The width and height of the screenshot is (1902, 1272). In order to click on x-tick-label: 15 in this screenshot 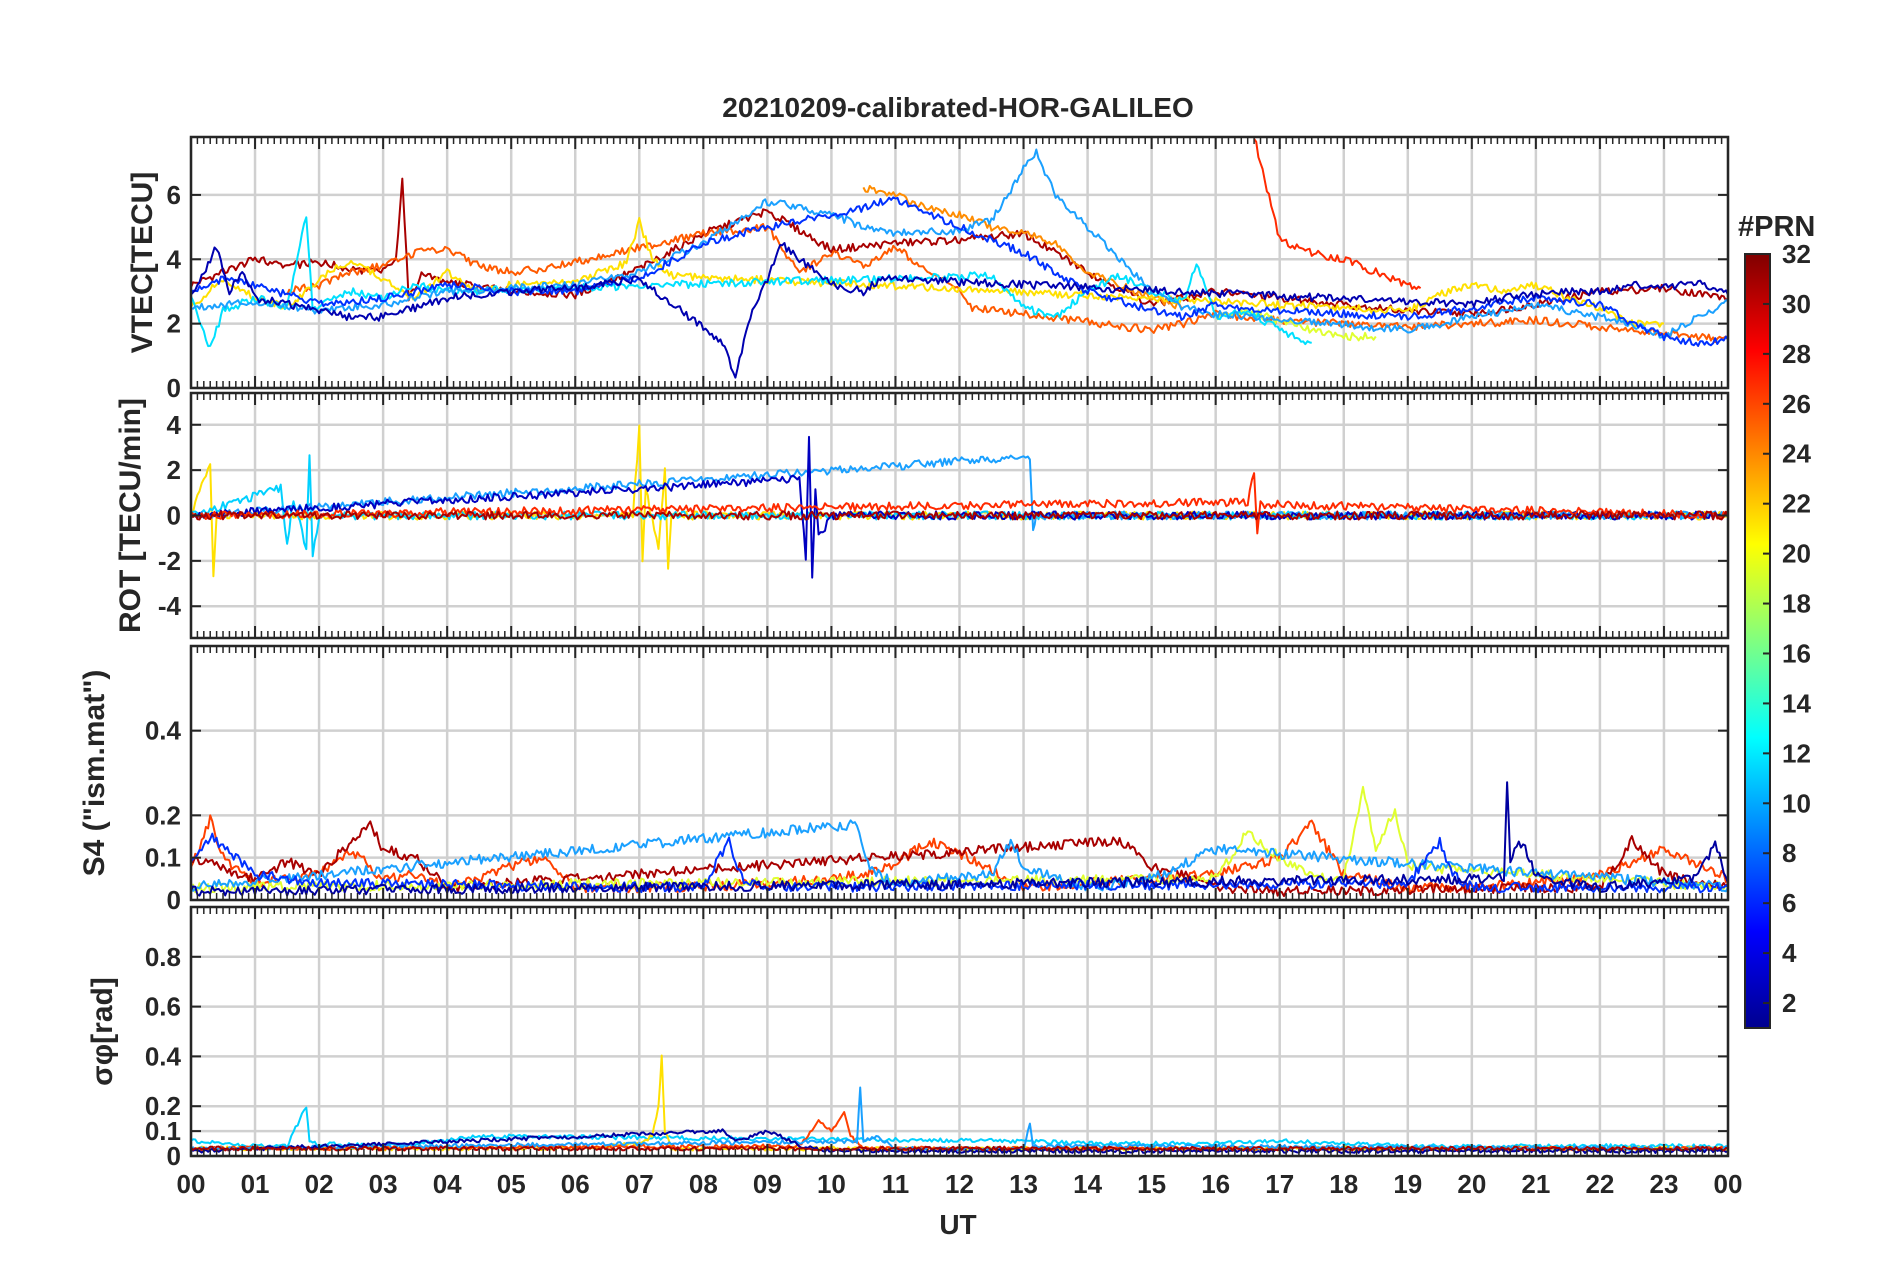, I will do `click(1151, 1184)`.